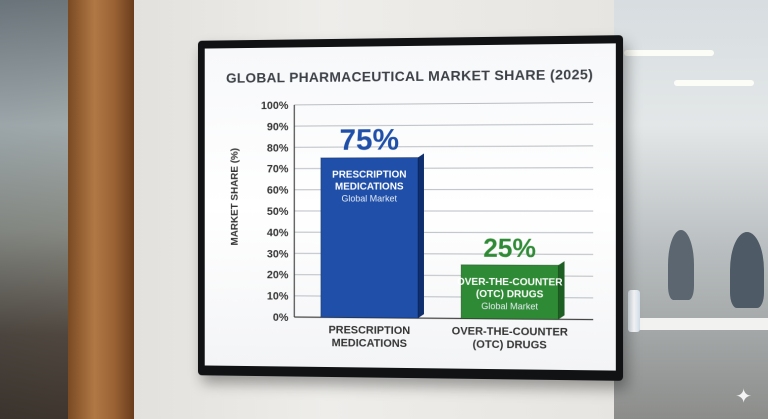 Image resolution: width=768 pixels, height=419 pixels. I want to click on gridline, so click(443, 103).